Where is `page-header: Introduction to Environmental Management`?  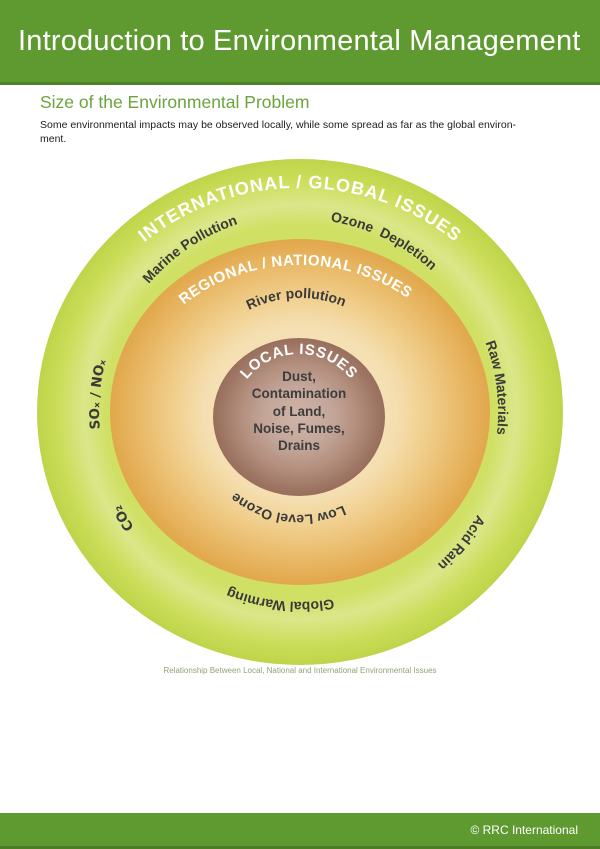 page-header: Introduction to Environmental Management is located at coordinates (300, 42).